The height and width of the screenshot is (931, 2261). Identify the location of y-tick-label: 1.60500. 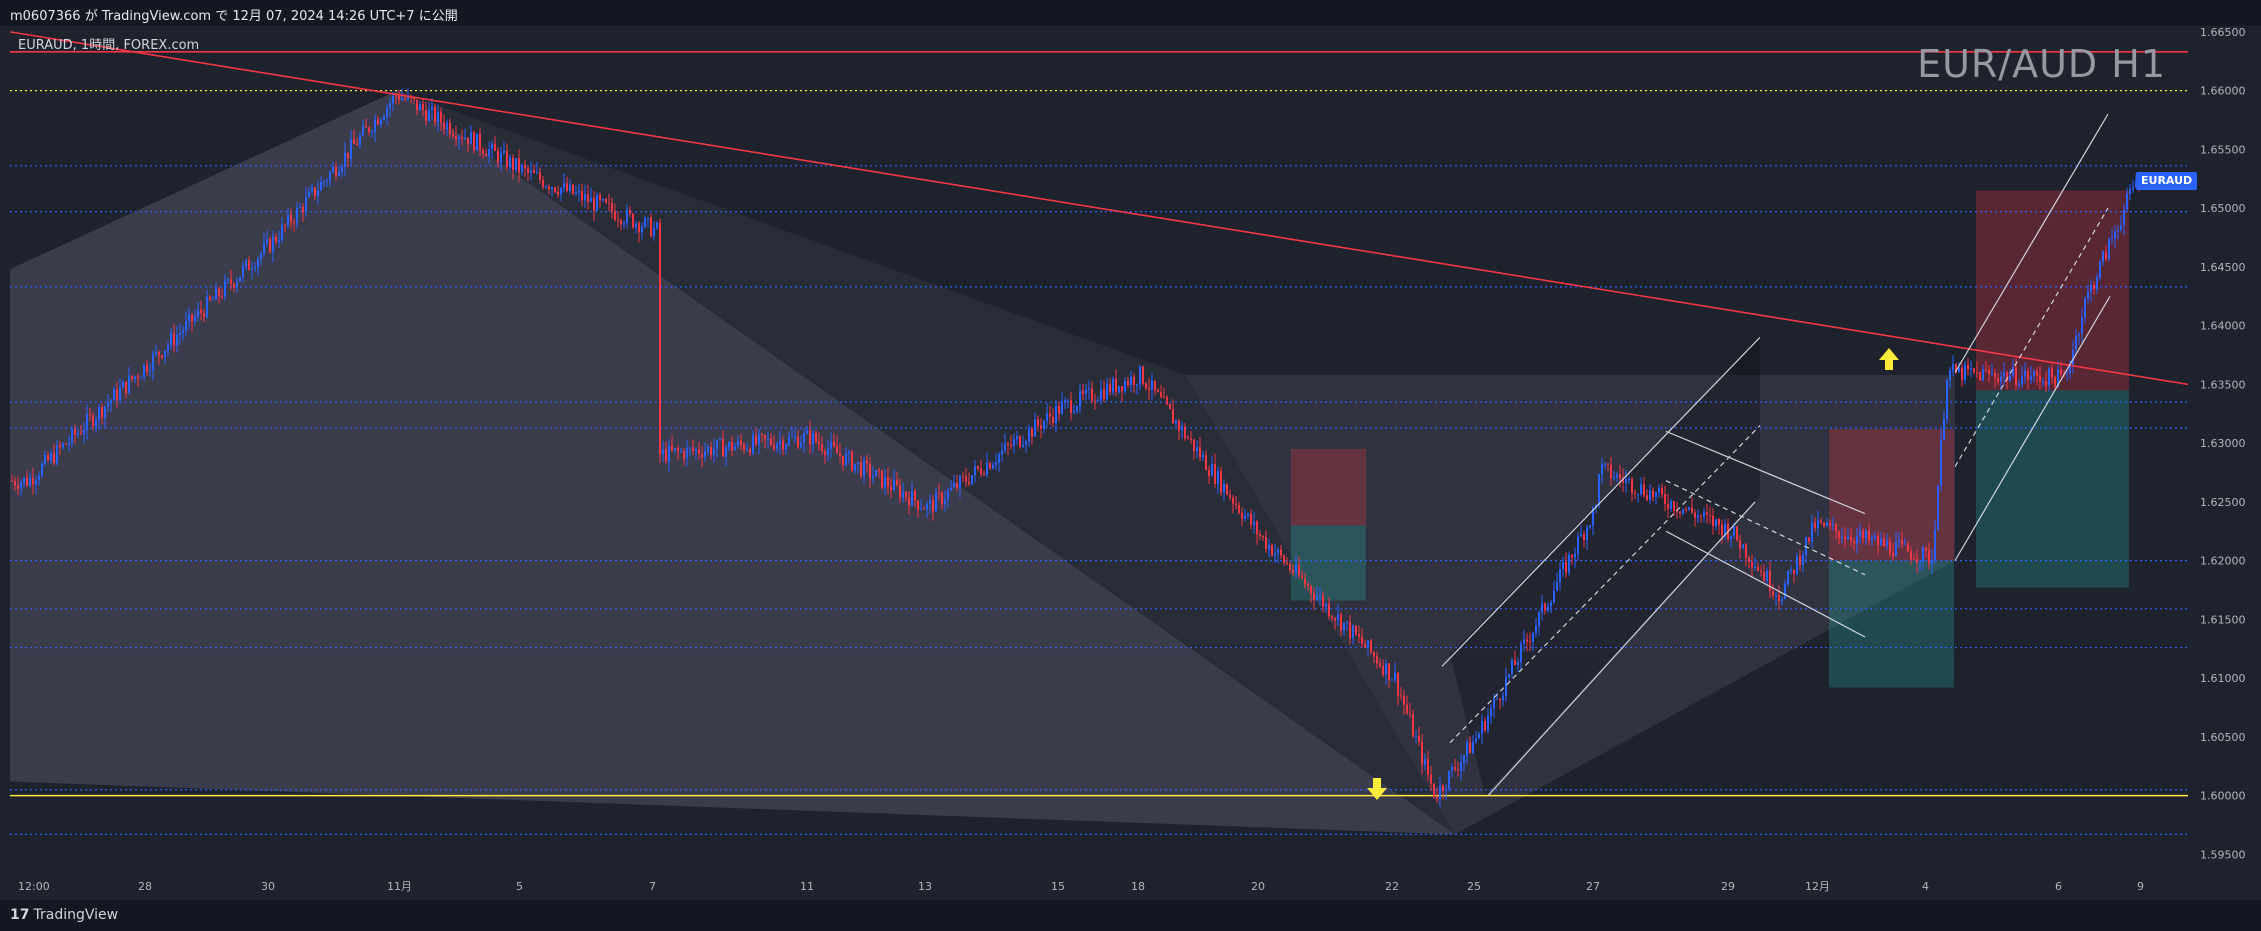
(2223, 737).